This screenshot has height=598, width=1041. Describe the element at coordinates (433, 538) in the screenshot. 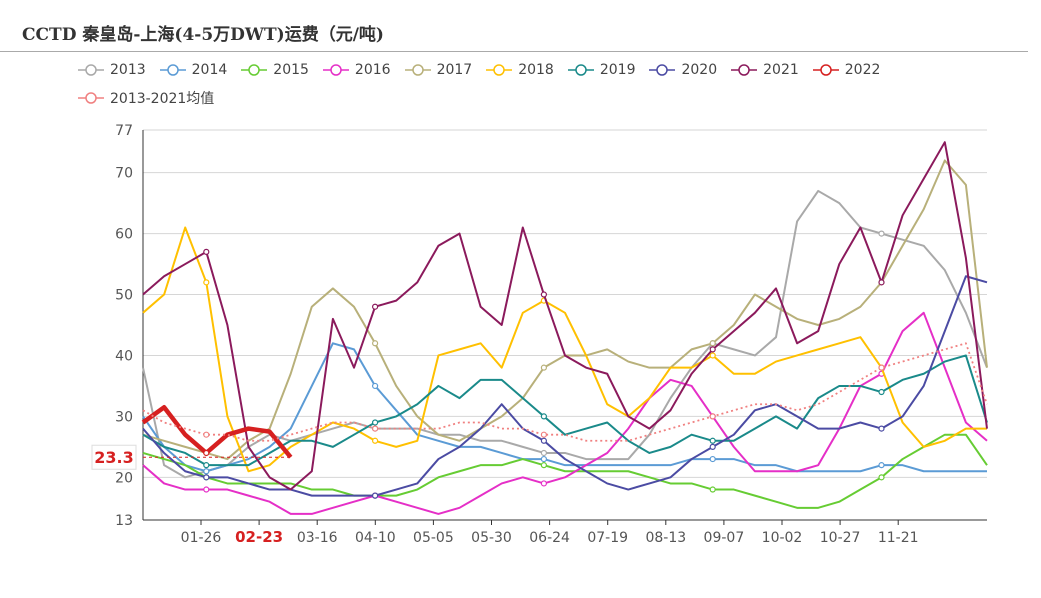

I see `x-tick-label: 05-05` at that location.